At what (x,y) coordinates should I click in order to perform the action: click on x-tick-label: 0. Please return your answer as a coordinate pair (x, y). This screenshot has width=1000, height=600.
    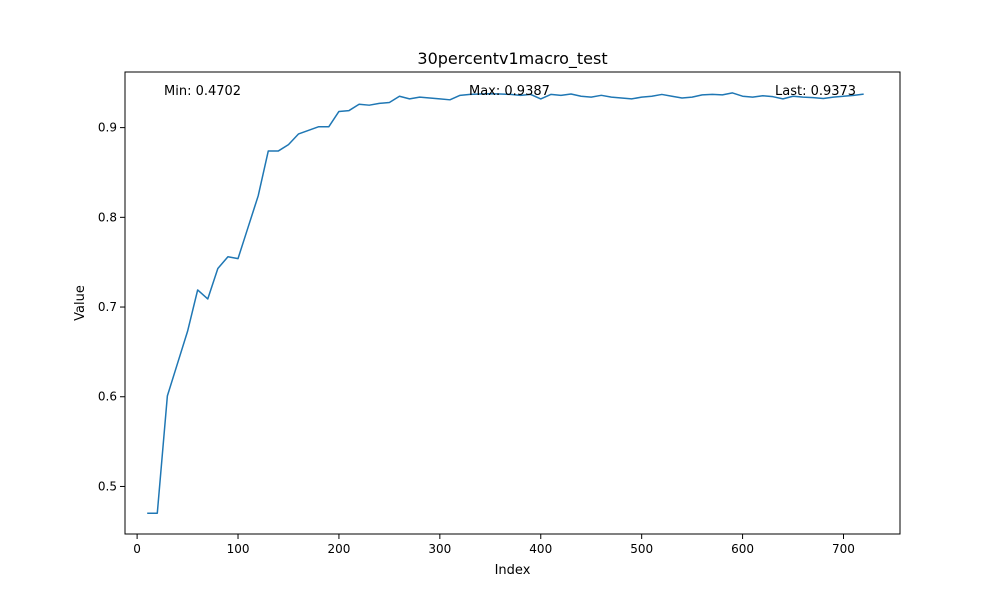
    Looking at the image, I should click on (137, 549).